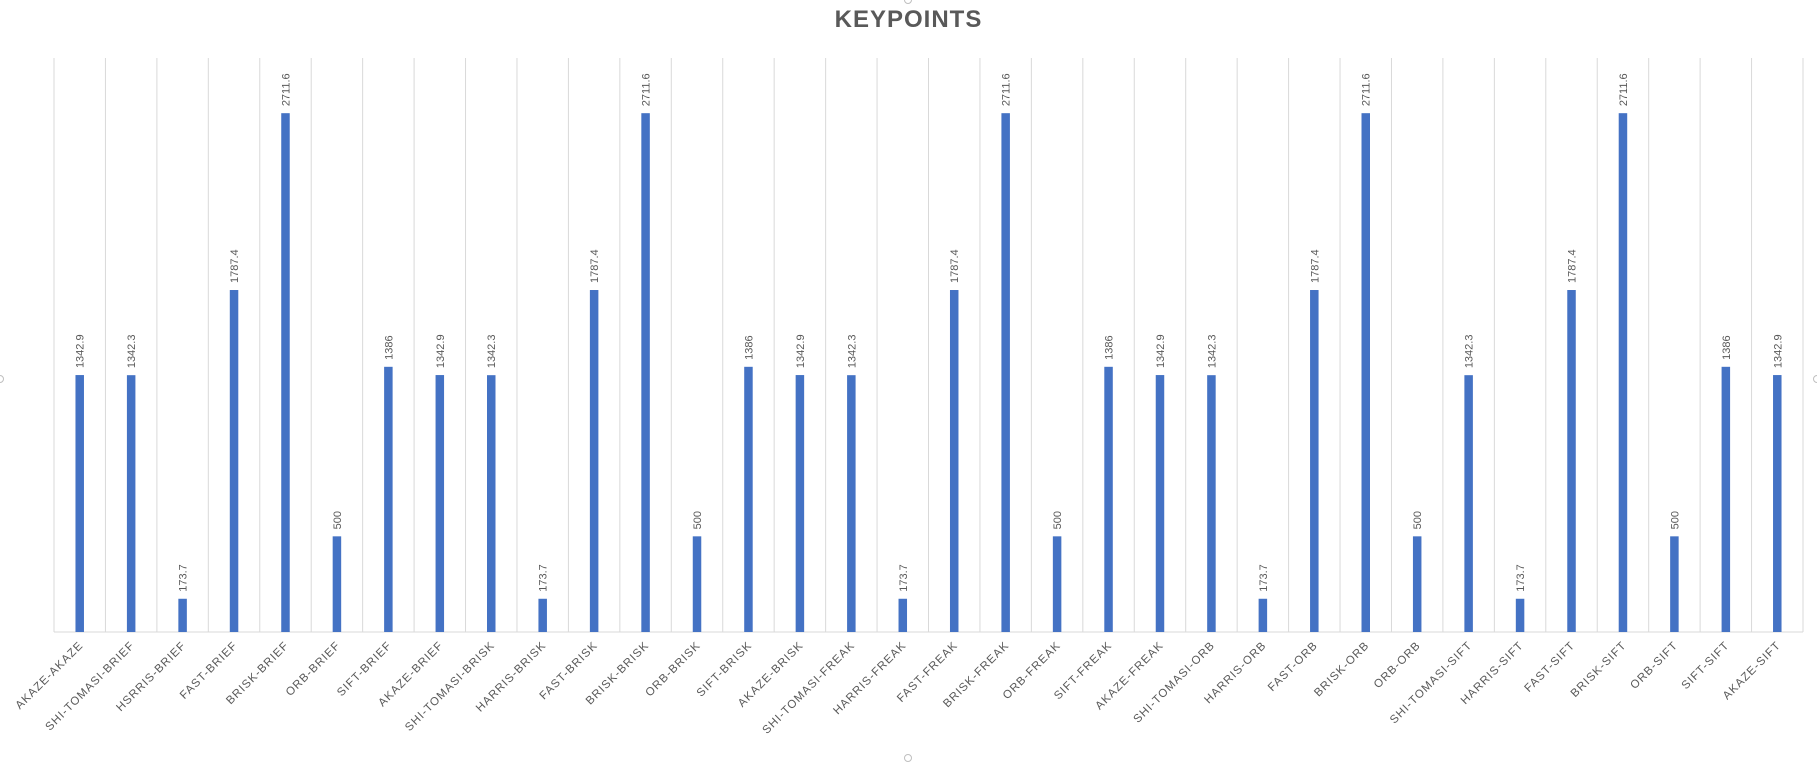 The width and height of the screenshot is (1817, 762). What do you see at coordinates (313, 669) in the screenshot?
I see `x-tick-label: ORB-BRIEF` at bounding box center [313, 669].